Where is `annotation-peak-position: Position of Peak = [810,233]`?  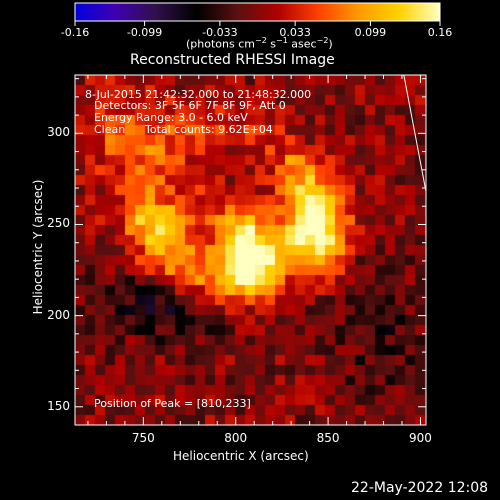 annotation-peak-position: Position of Peak = [810,233] is located at coordinates (172, 403).